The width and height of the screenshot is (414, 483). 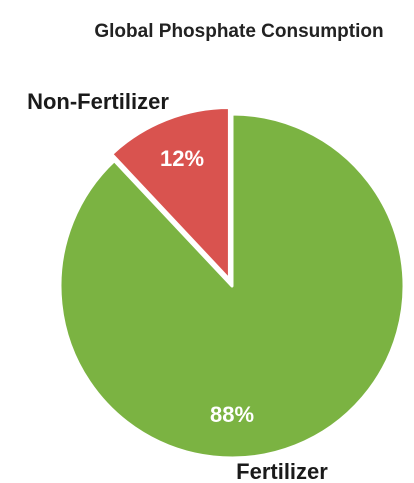 What do you see at coordinates (238, 31) in the screenshot?
I see `chart-title: Global Phosphate Consumption` at bounding box center [238, 31].